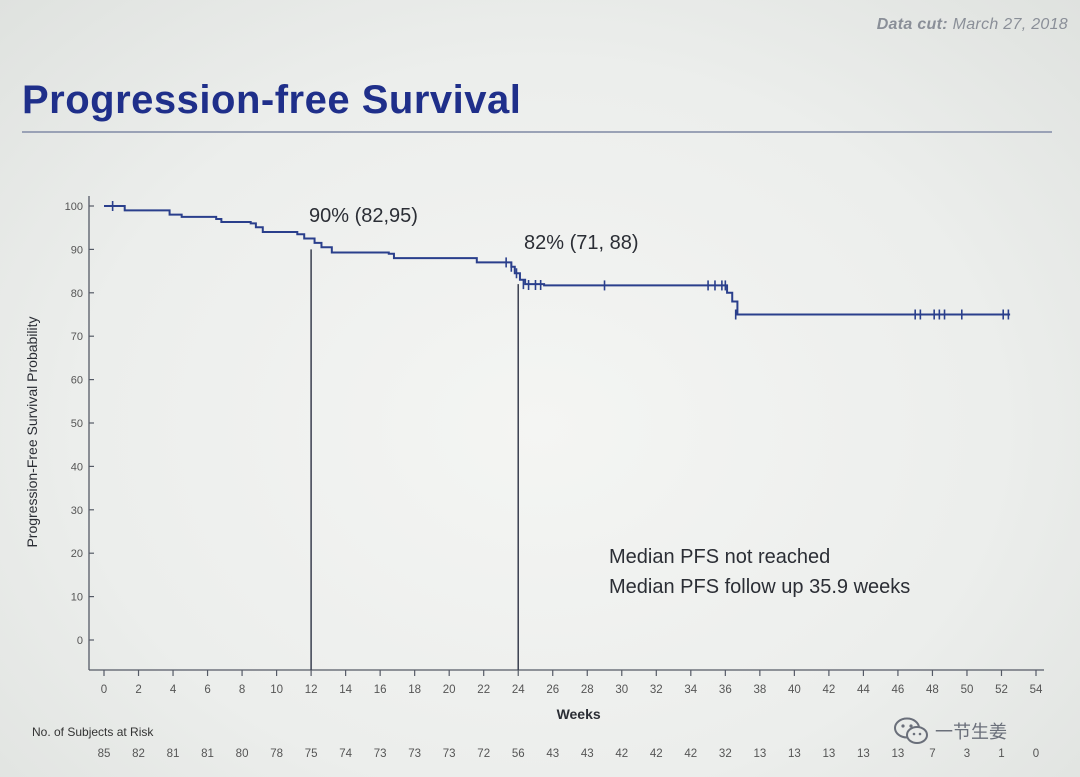 The height and width of the screenshot is (777, 1080). Describe the element at coordinates (138, 754) in the screenshot. I see `risk-table-value: 82` at that location.